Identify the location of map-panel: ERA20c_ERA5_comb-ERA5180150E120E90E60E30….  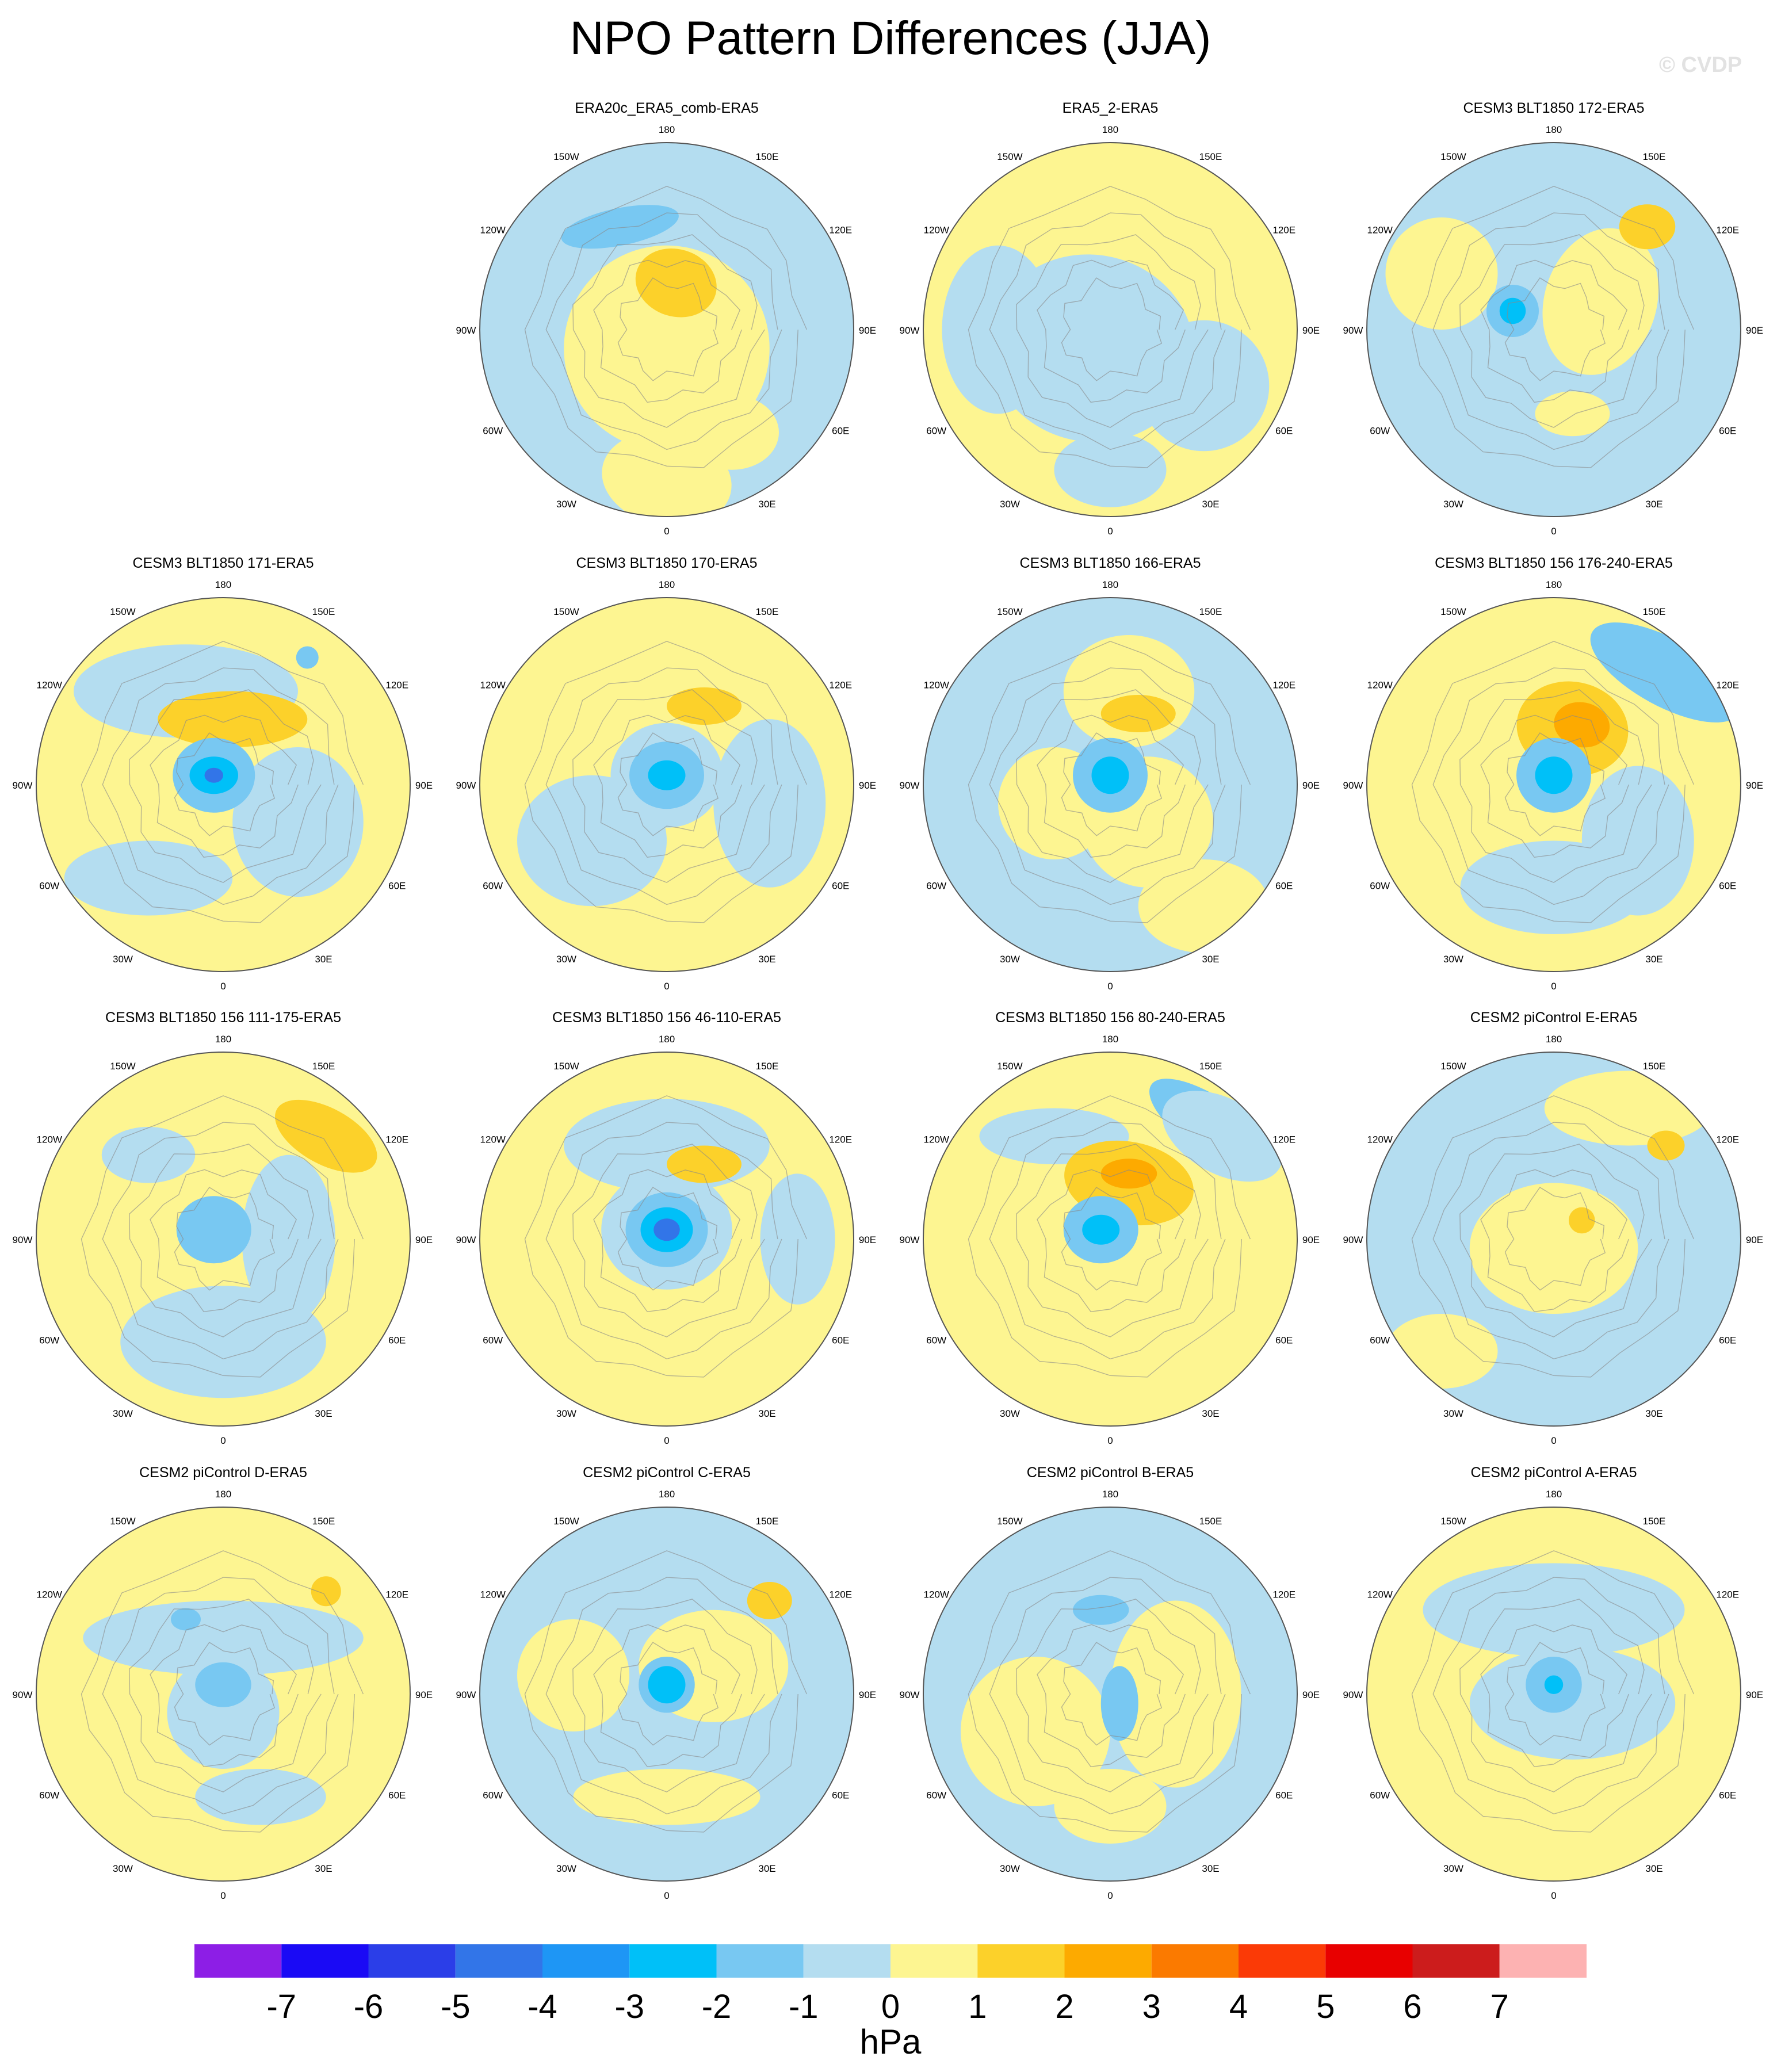
(666, 319).